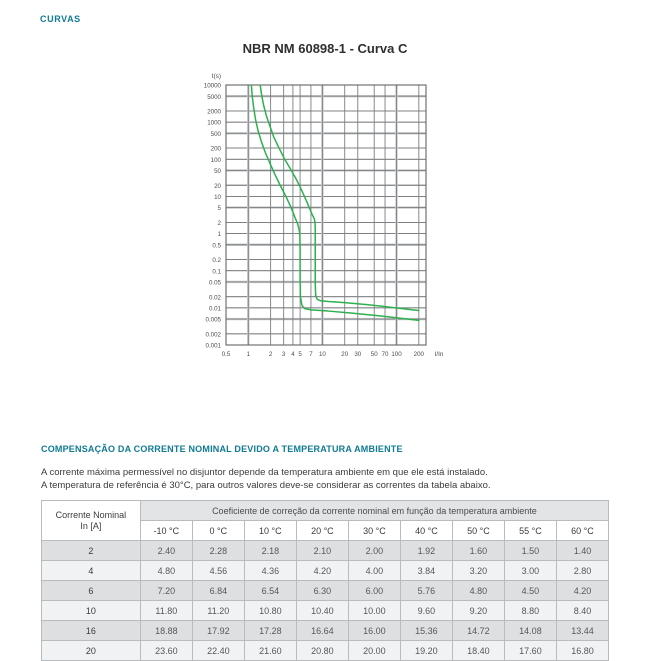 The width and height of the screenshot is (650, 661). I want to click on y-axis-tick-label: 20, so click(217, 186).